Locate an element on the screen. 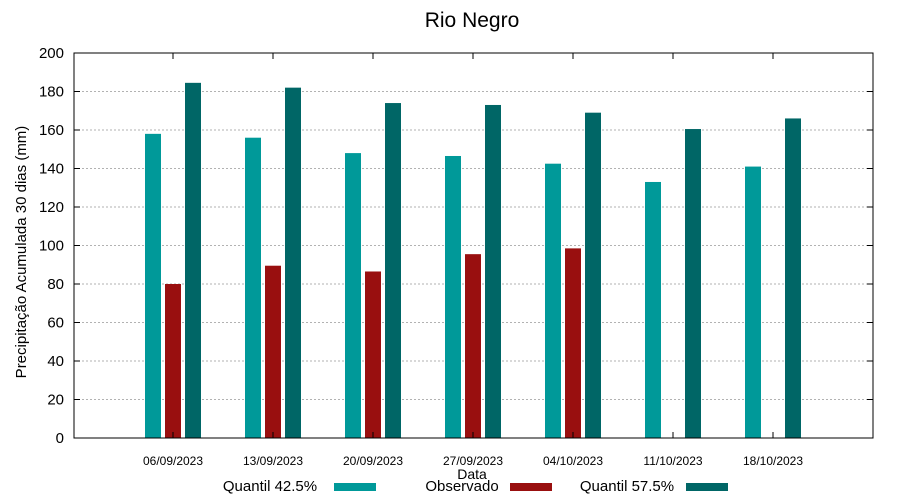 The height and width of the screenshot is (500, 900). bar-quantil-42-5--2 is located at coordinates (353, 295).